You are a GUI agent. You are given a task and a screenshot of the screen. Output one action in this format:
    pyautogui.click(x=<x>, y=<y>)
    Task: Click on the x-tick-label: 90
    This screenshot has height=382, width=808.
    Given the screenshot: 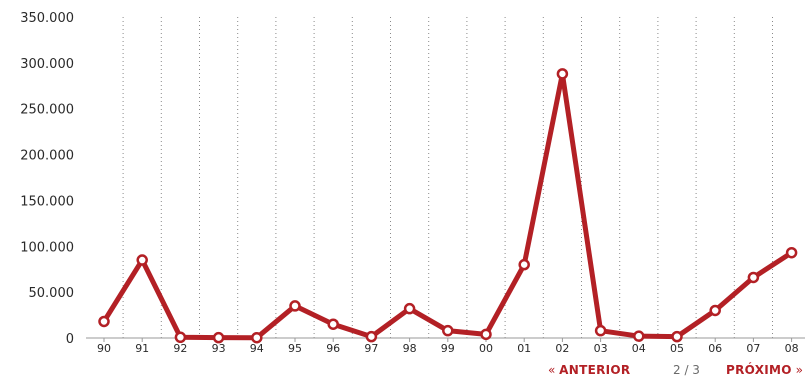 What is the action you would take?
    pyautogui.click(x=104, y=348)
    